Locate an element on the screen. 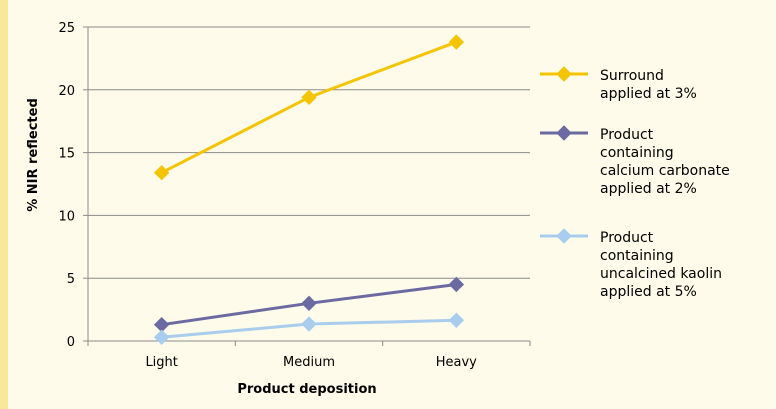  y-tick-label: 15 is located at coordinates (66, 154).